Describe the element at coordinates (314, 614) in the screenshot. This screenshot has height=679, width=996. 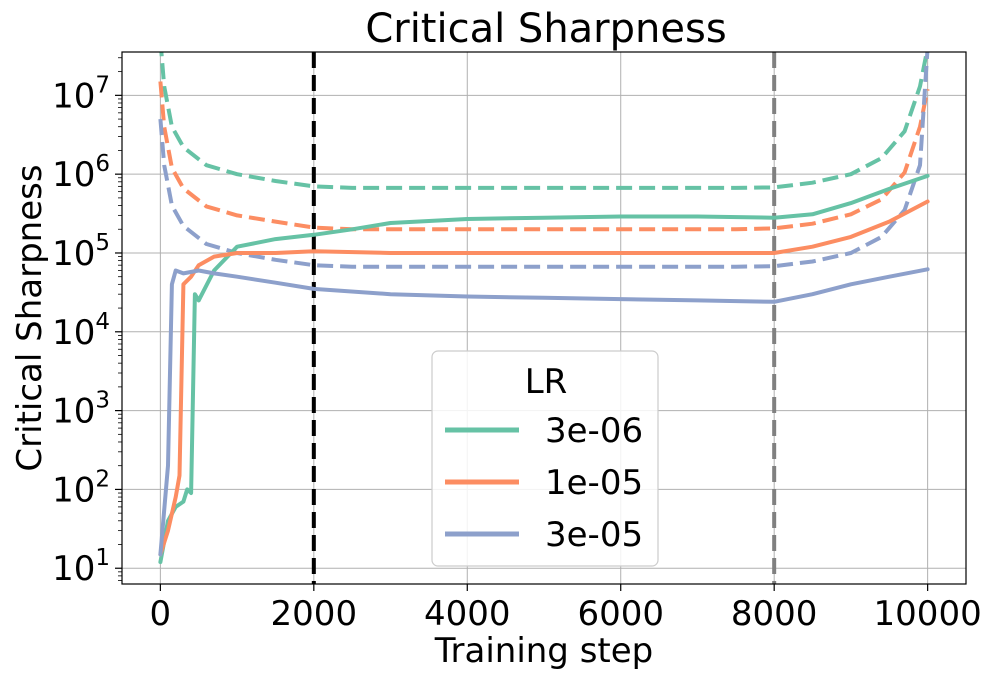
I see `x-tick-label: 2000` at that location.